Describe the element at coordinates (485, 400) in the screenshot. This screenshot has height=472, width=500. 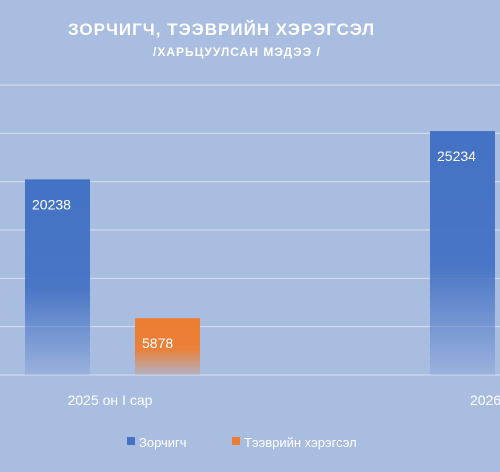
I see `category-label: 2026` at that location.